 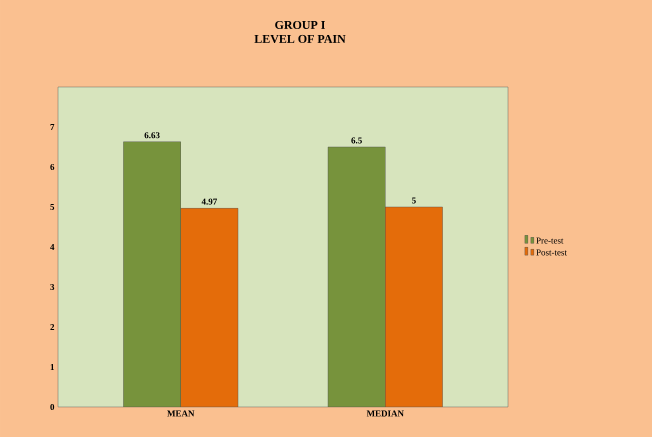 I want to click on chart-title: GROUP I, so click(x=300, y=24).